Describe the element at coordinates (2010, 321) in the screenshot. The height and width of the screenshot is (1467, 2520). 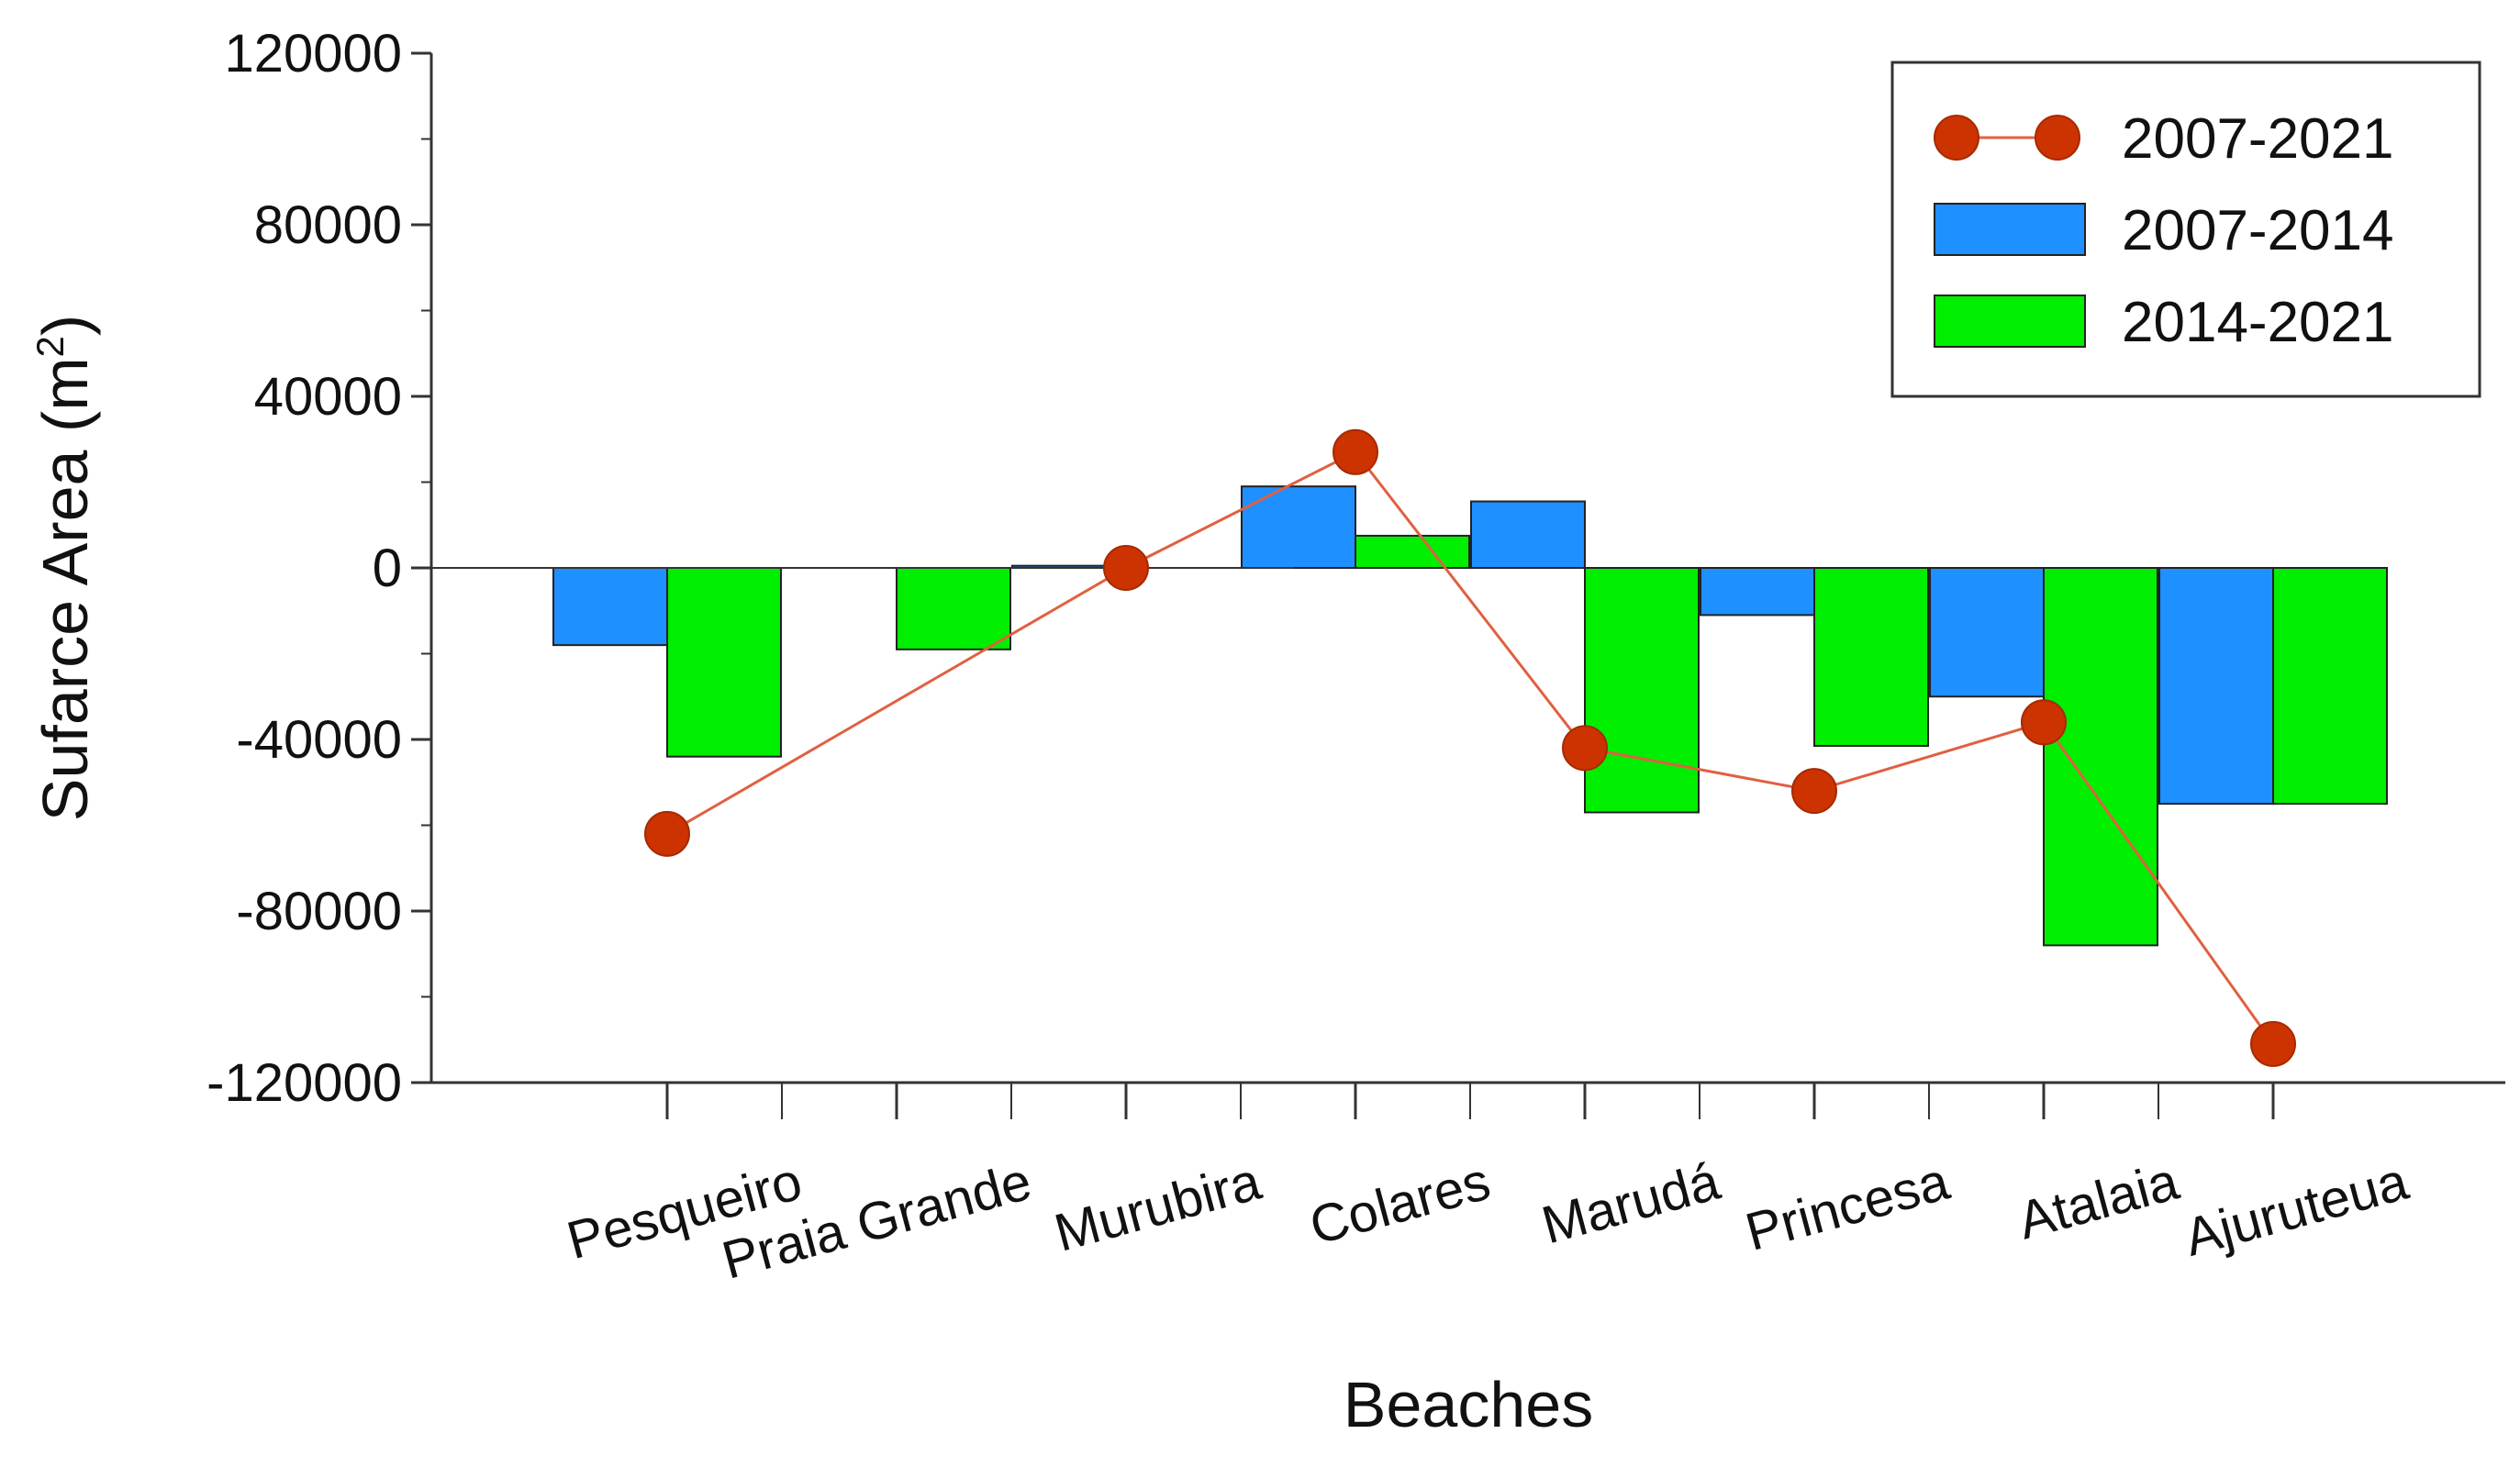
I see `legend-swatch-2014-2021` at that location.